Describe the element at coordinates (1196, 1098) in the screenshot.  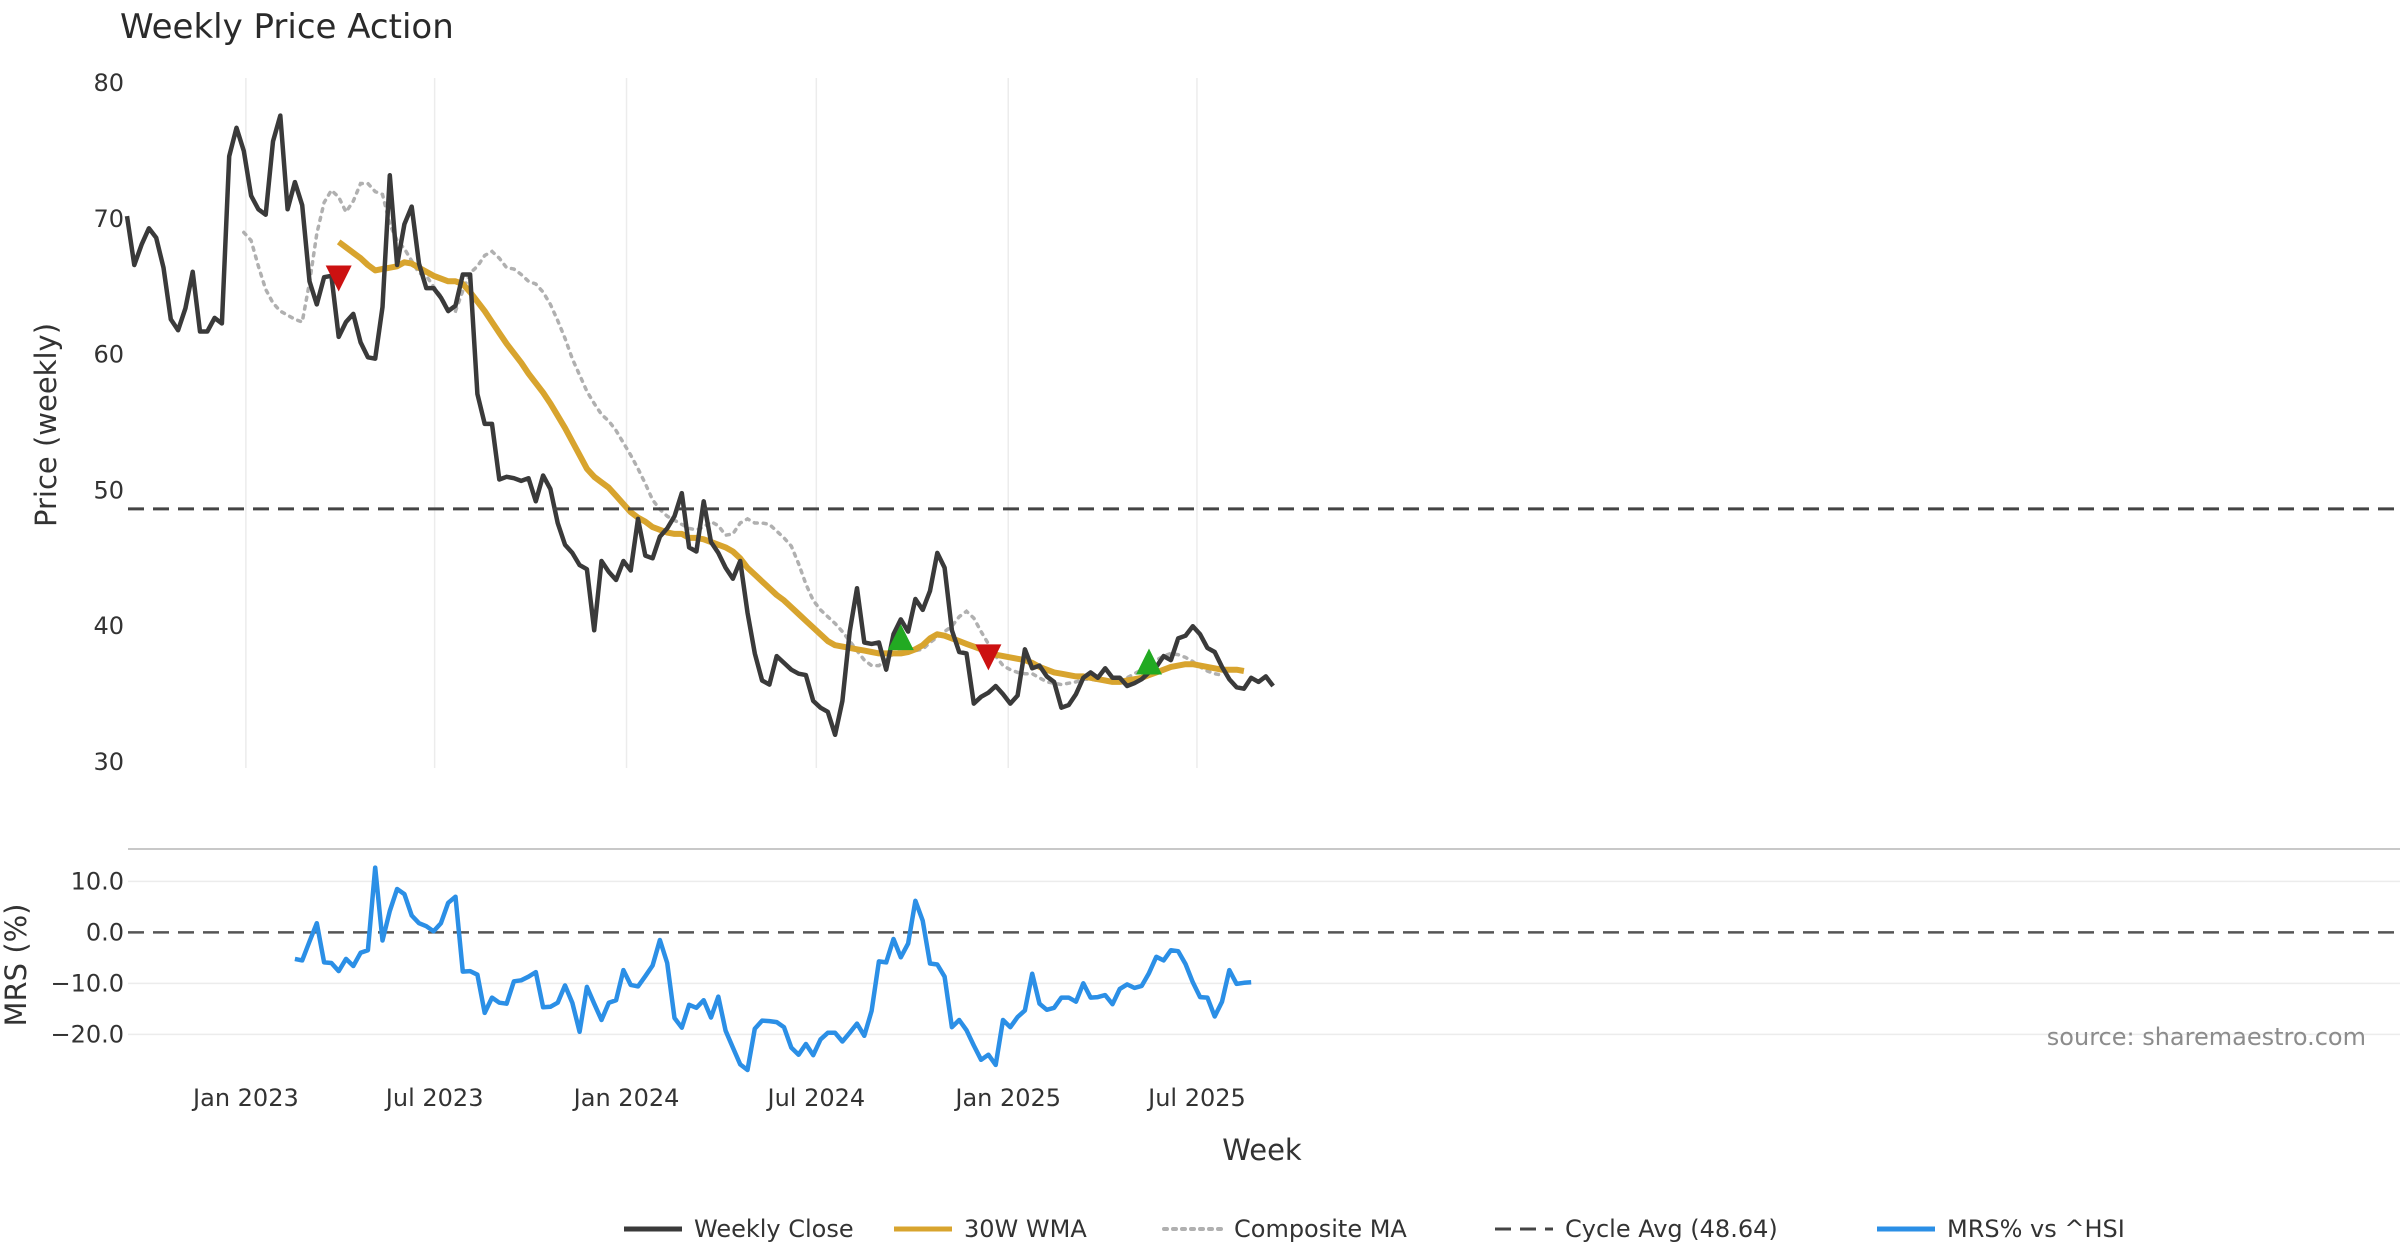
I see `x-tick-label: Jul 2025` at that location.